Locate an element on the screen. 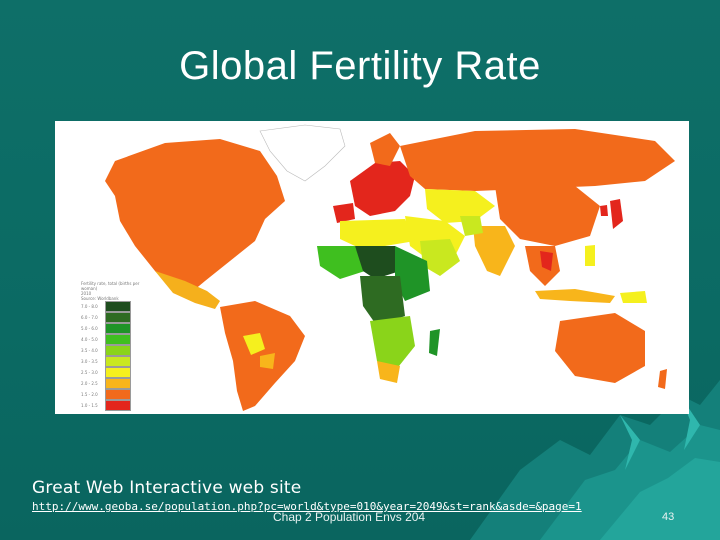  legend-item: 6.0 - 7.0 is located at coordinates (116, 317).